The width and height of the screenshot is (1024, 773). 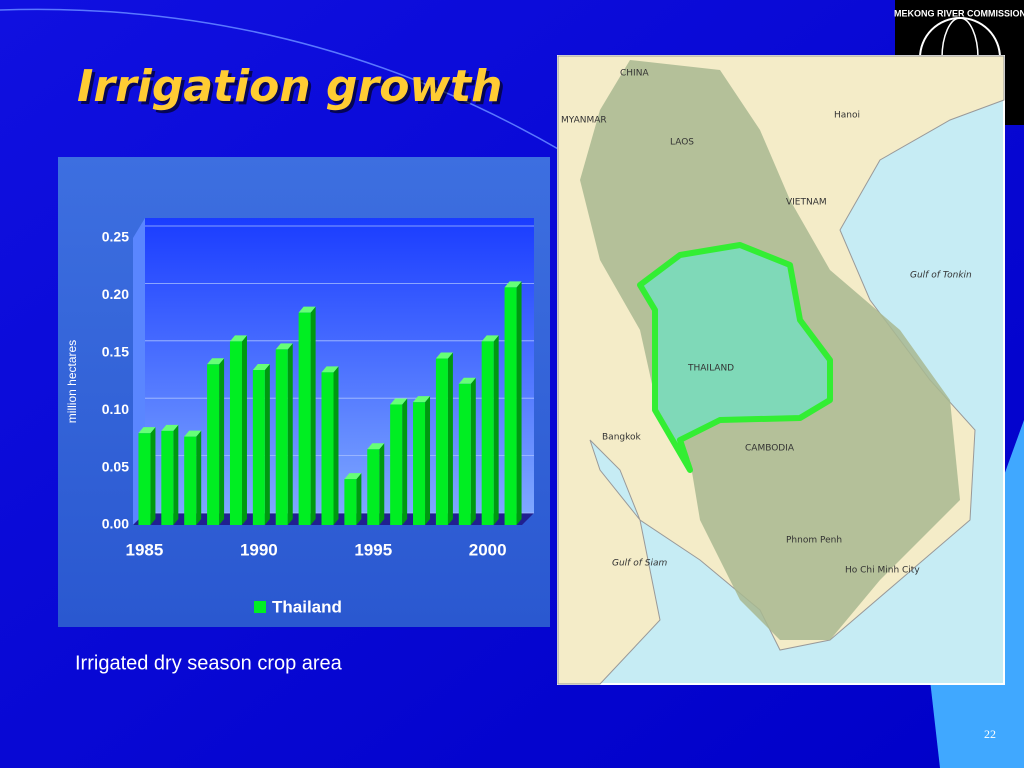 What do you see at coordinates (770, 449) in the screenshot?
I see `map-label: CAMBODIA` at bounding box center [770, 449].